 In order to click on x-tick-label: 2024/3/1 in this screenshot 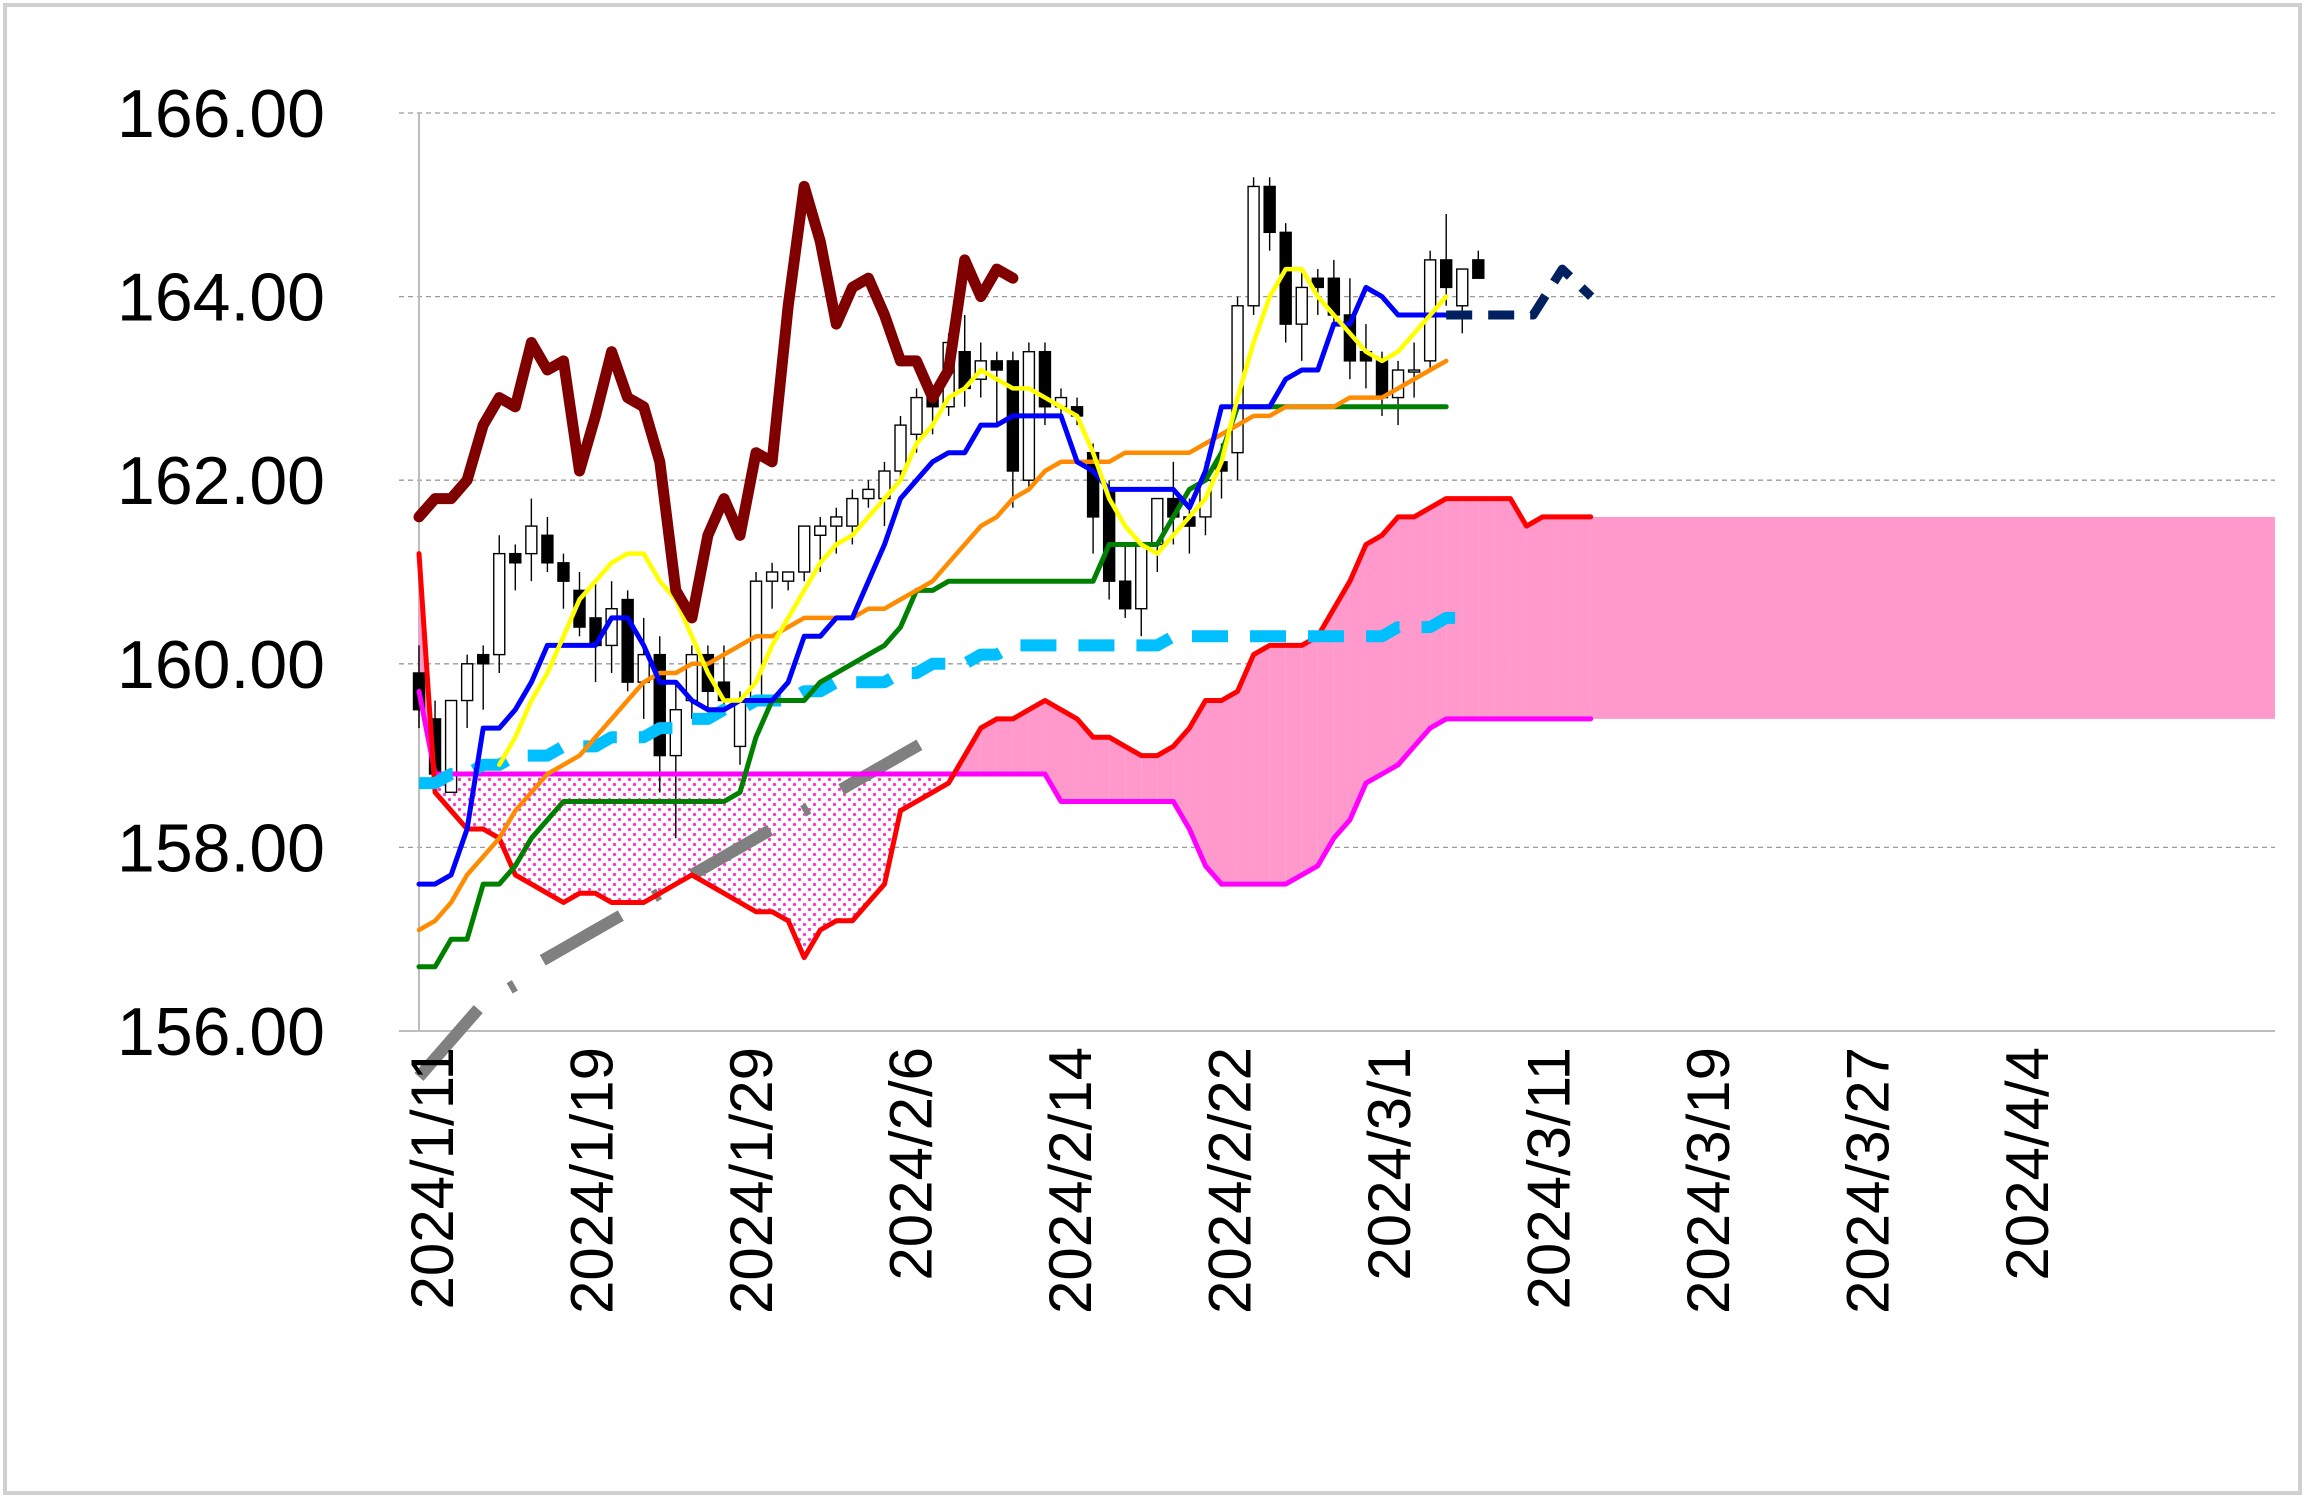, I will do `click(1389, 1164)`.